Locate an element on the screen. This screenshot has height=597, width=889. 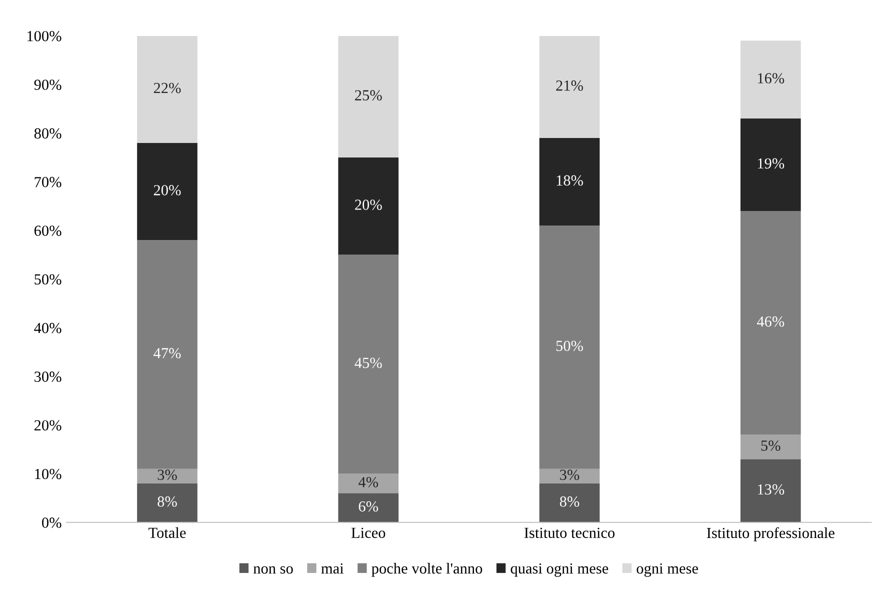
data-label: 22% is located at coordinates (167, 88).